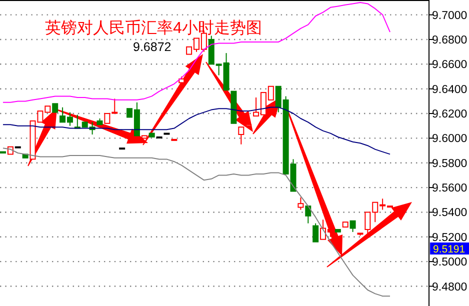 This screenshot has width=469, height=306. Describe the element at coordinates (449, 250) in the screenshot. I see `text: 9.5191` at that location.